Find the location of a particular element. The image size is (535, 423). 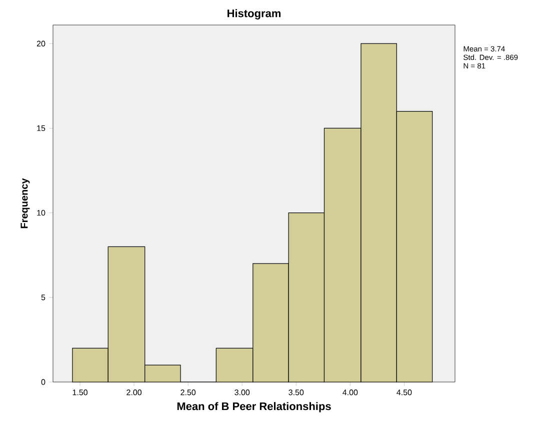

y-tick-label: 5 is located at coordinates (43, 297).